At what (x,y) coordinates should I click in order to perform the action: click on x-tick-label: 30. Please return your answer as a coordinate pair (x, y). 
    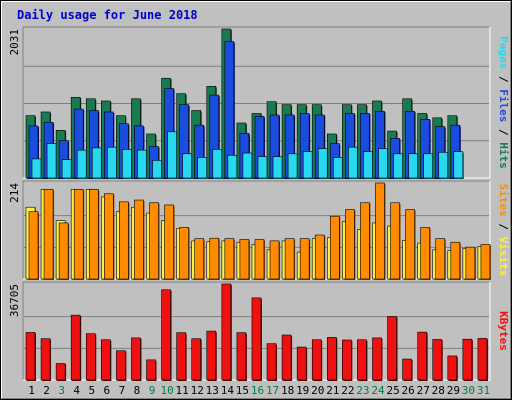
    Looking at the image, I should click on (468, 390).